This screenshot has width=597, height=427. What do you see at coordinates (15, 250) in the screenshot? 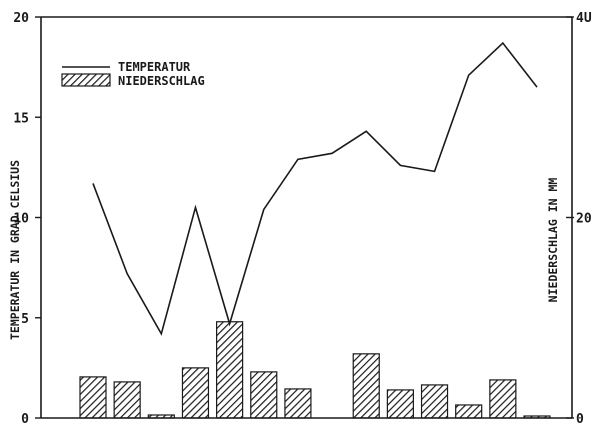
I see `y-axis-label-left: TEMPERATUR IN GRAD CELSIUS` at bounding box center [15, 250].